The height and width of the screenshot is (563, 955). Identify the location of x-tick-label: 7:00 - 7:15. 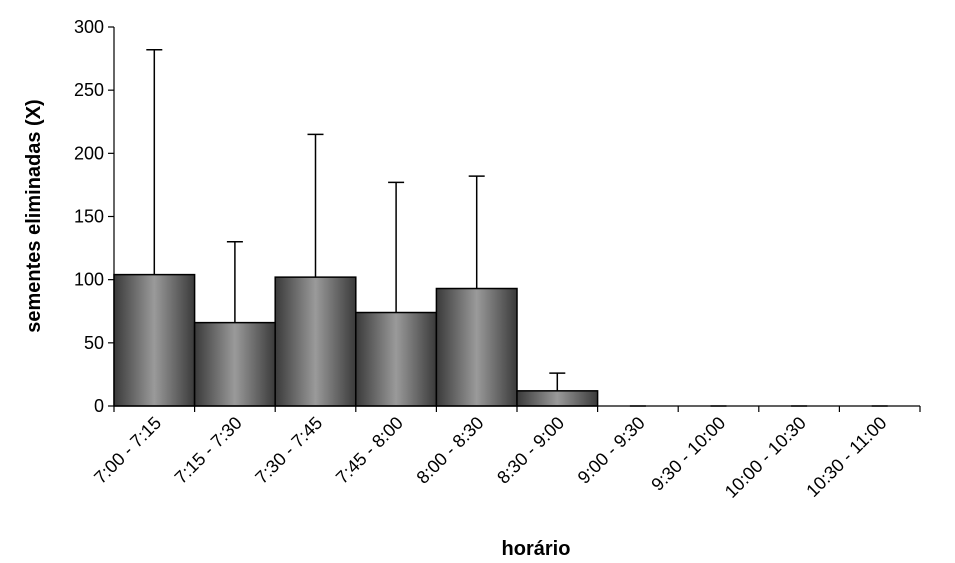
(127, 450).